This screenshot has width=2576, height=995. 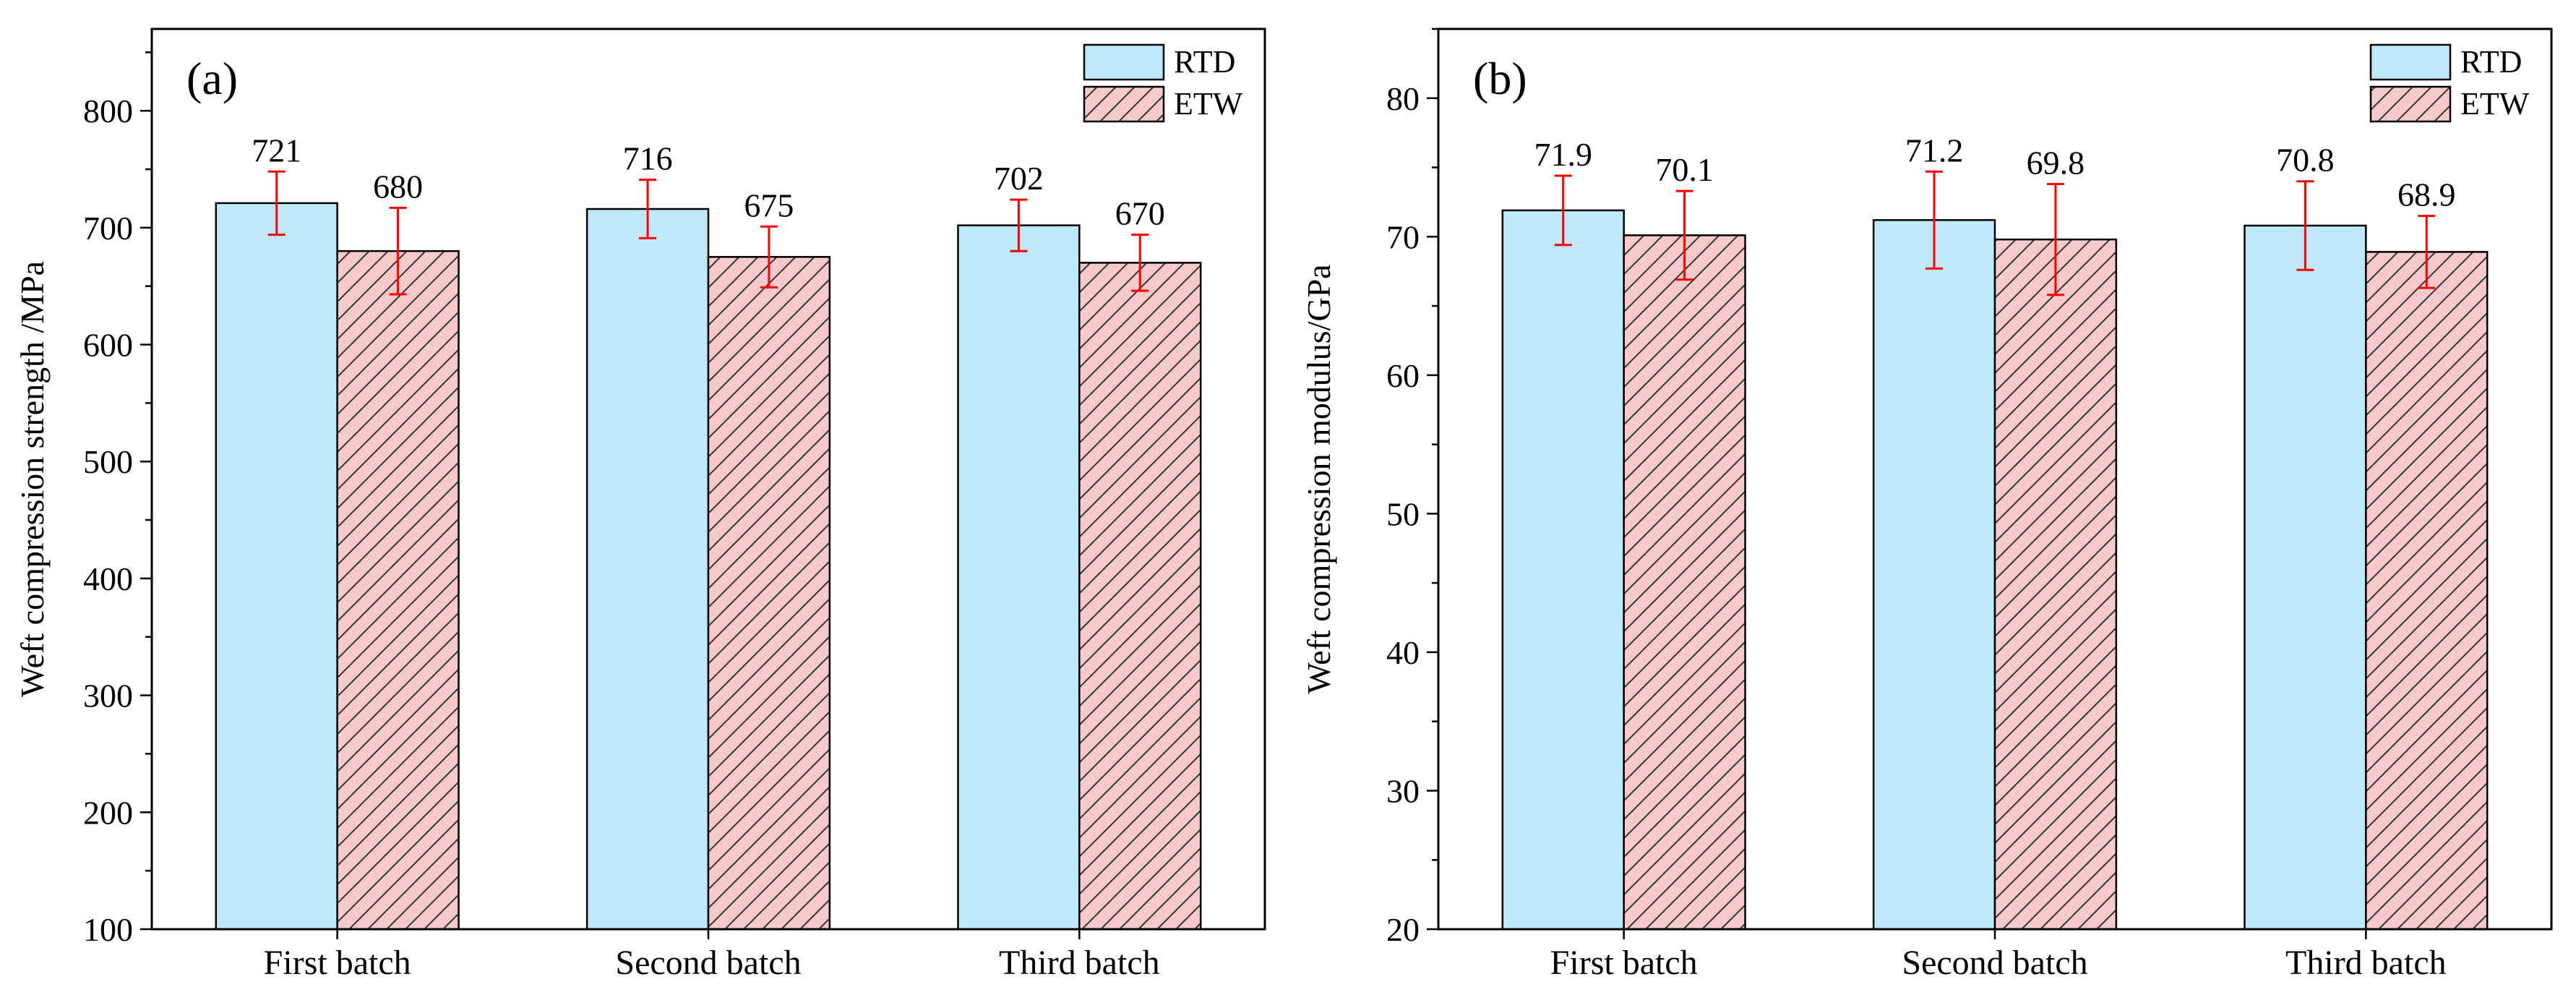 What do you see at coordinates (108, 228) in the screenshot?
I see `y-tick-label-700: 700` at bounding box center [108, 228].